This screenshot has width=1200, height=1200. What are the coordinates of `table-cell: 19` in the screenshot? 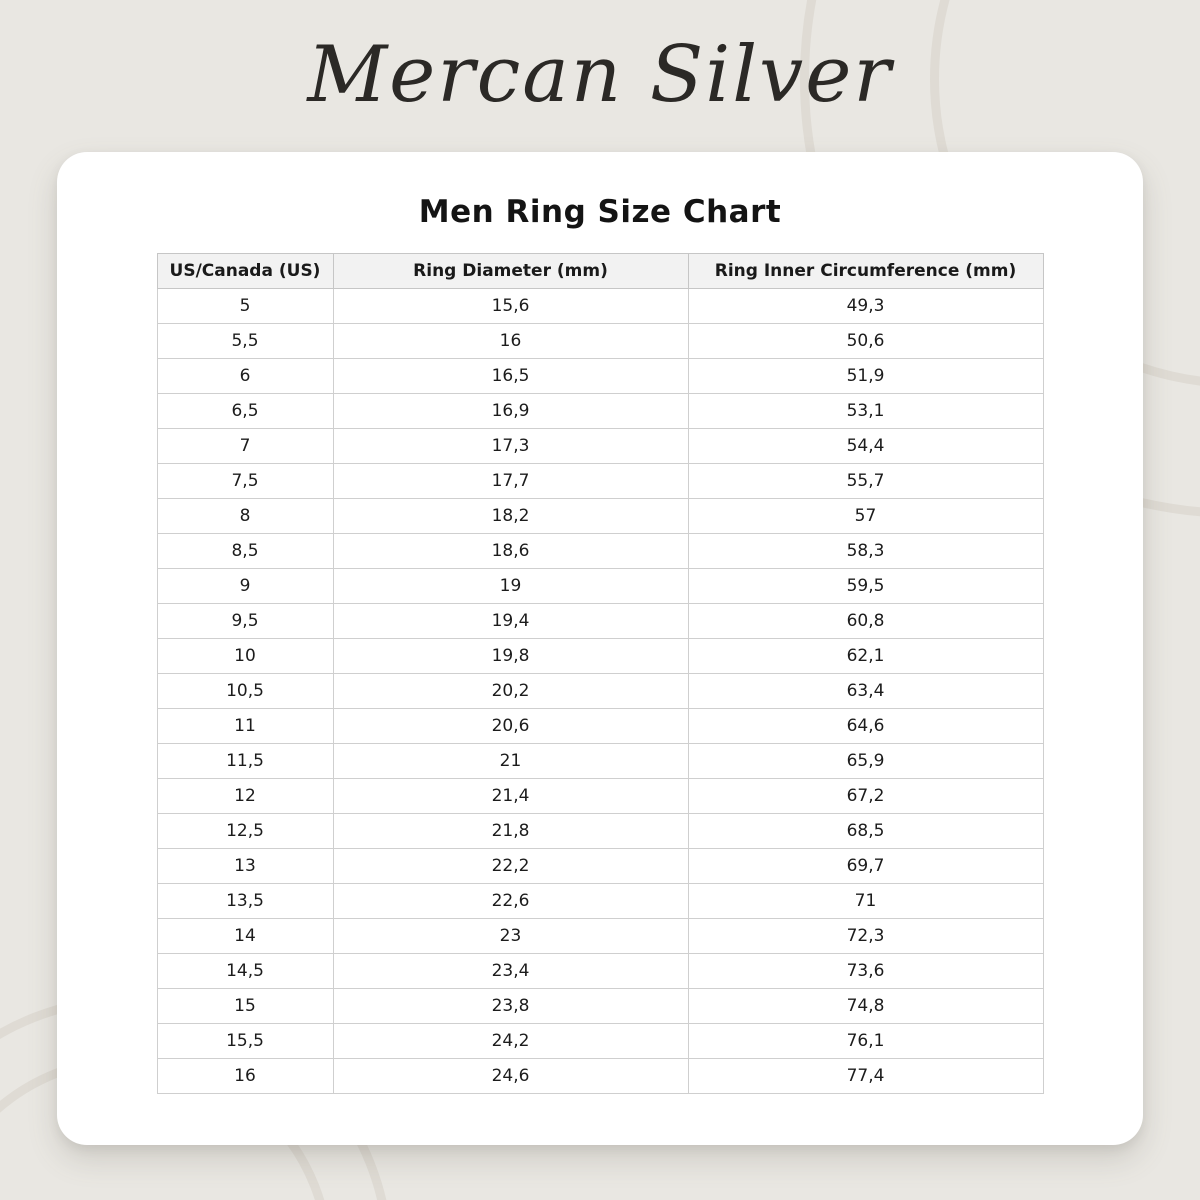 It's located at (510, 586).